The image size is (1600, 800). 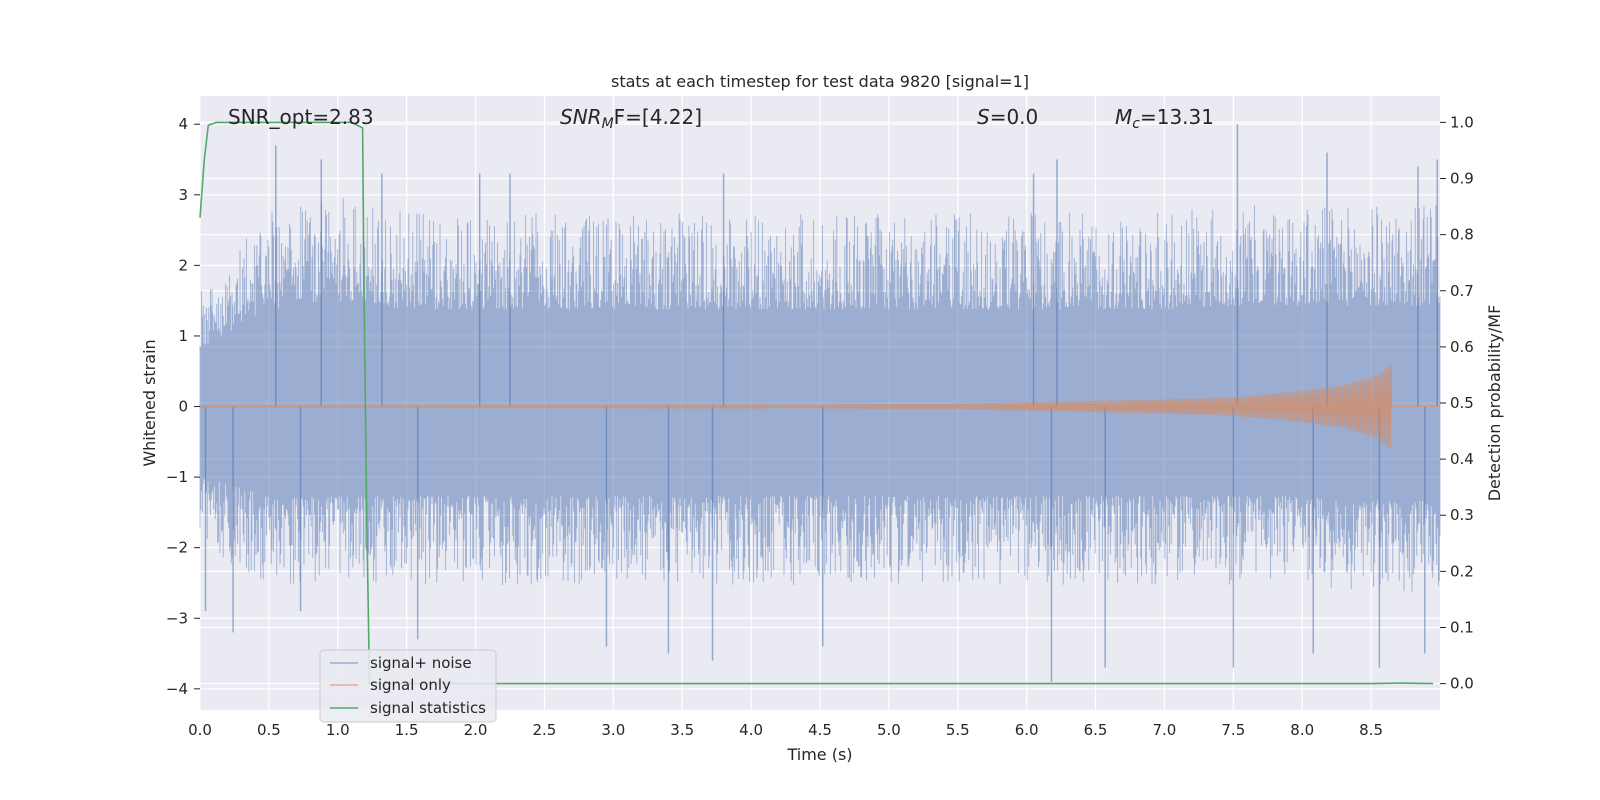 What do you see at coordinates (421, 663) in the screenshot?
I see `legend-label-signal-noise: signal+ noise` at bounding box center [421, 663].